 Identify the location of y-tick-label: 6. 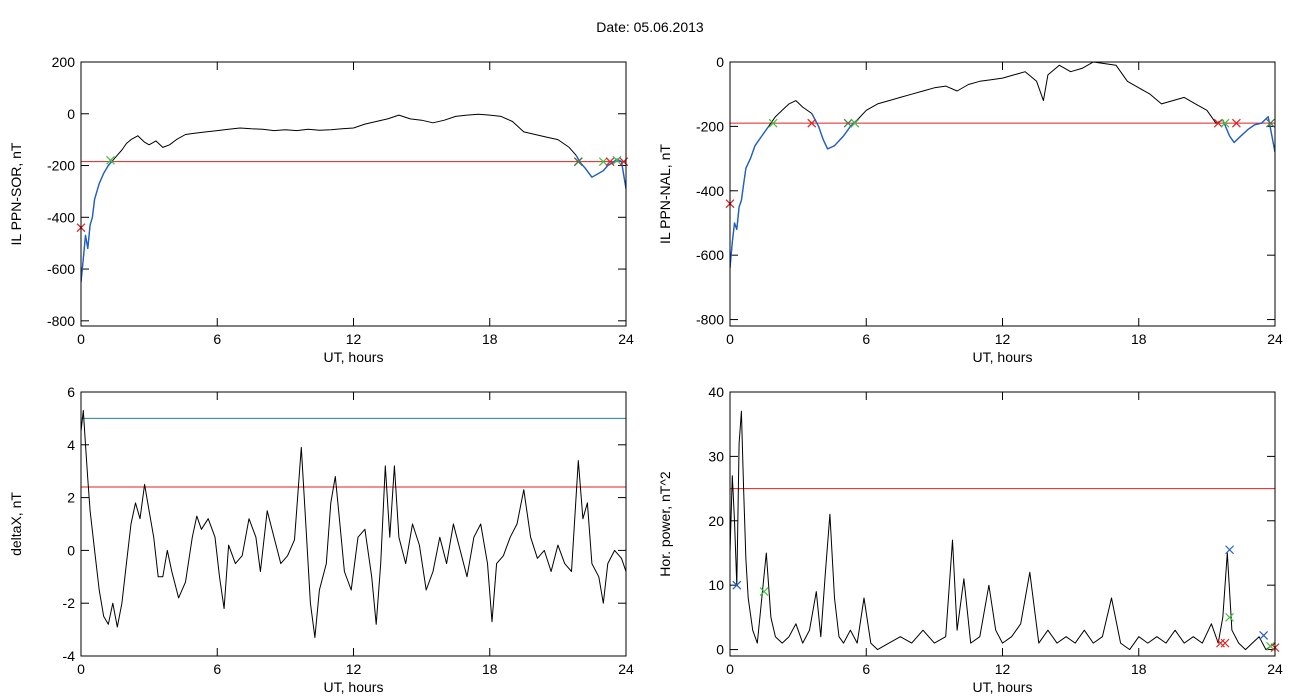
(71, 392).